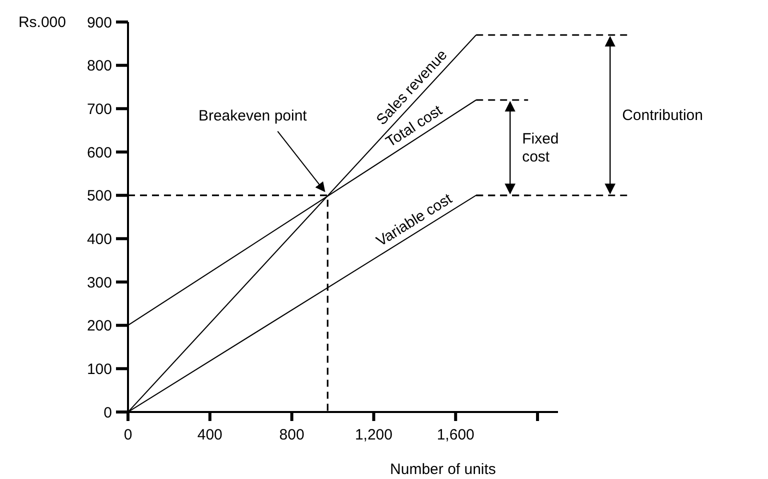 Image resolution: width=768 pixels, height=479 pixels. What do you see at coordinates (99, 109) in the screenshot?
I see `y-tick-label: 700` at bounding box center [99, 109].